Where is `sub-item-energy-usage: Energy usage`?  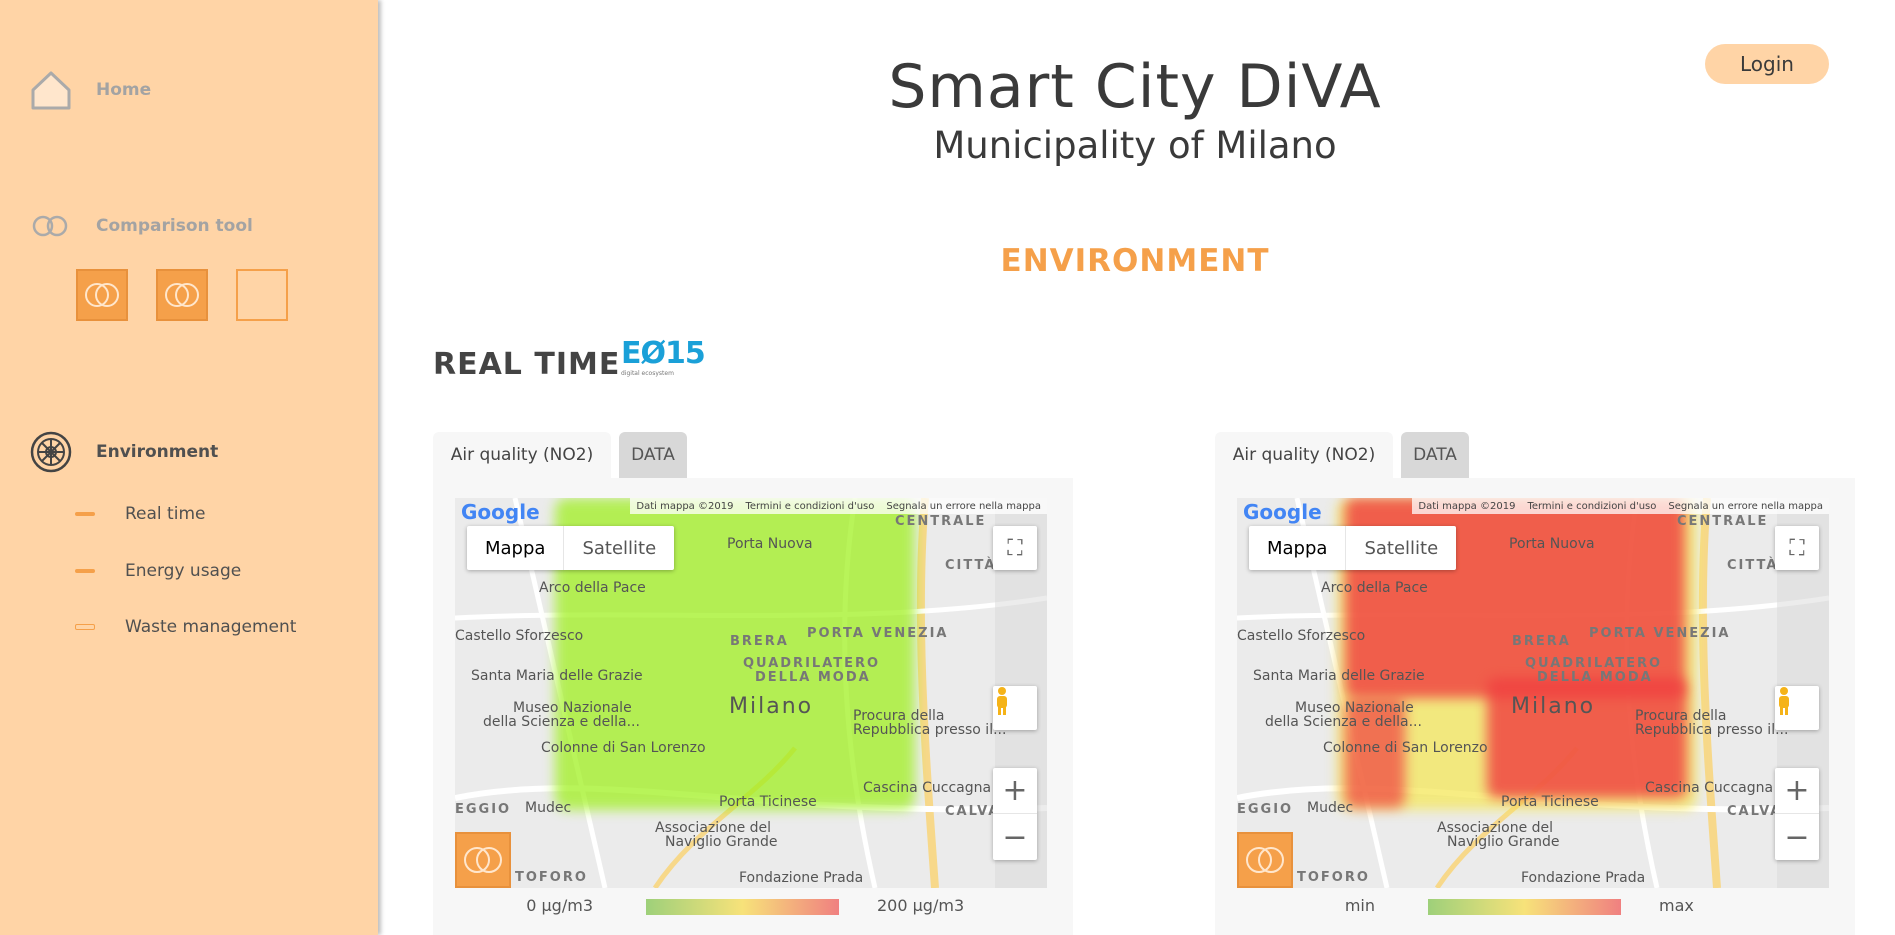
sub-item-energy-usage: Energy usage is located at coordinates (158, 571).